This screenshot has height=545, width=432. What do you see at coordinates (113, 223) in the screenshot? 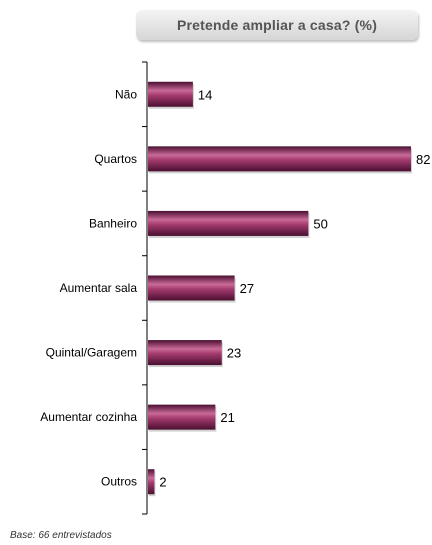
I see `category-label: Banheiro` at bounding box center [113, 223].